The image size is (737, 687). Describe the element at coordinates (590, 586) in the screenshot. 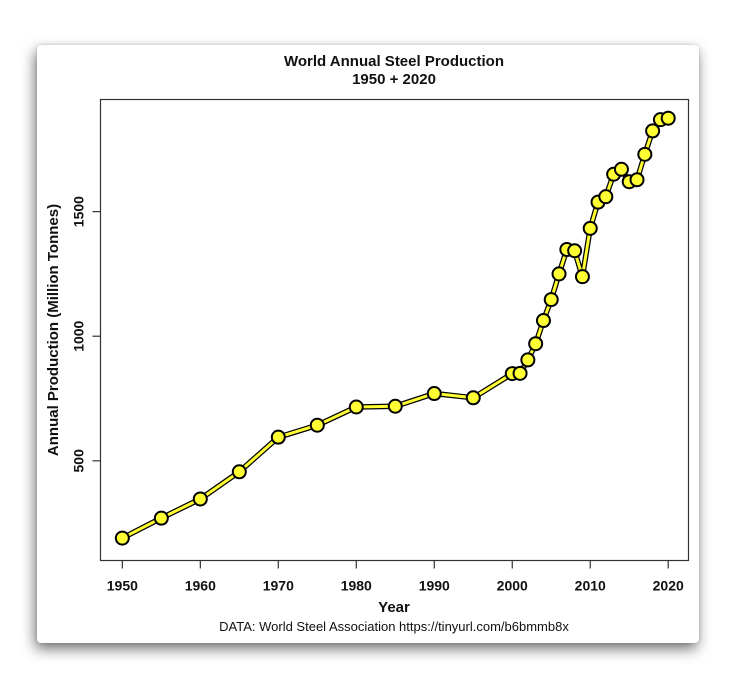

I see `x-tick-label: 2010` at that location.